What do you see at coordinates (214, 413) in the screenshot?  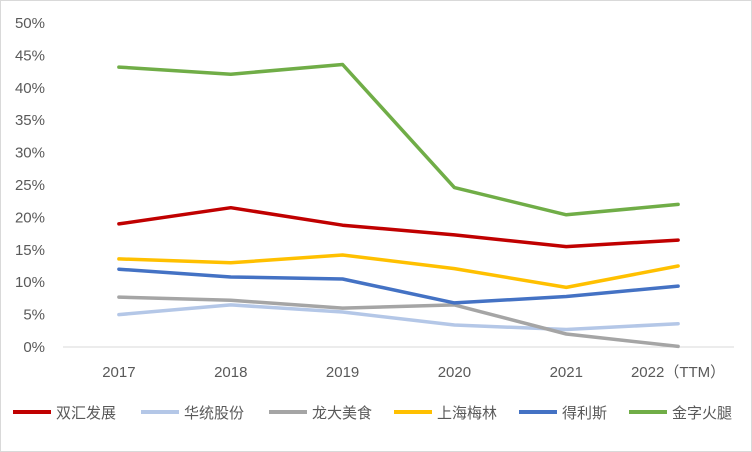 I see `legend-label: 华统股份` at bounding box center [214, 413].